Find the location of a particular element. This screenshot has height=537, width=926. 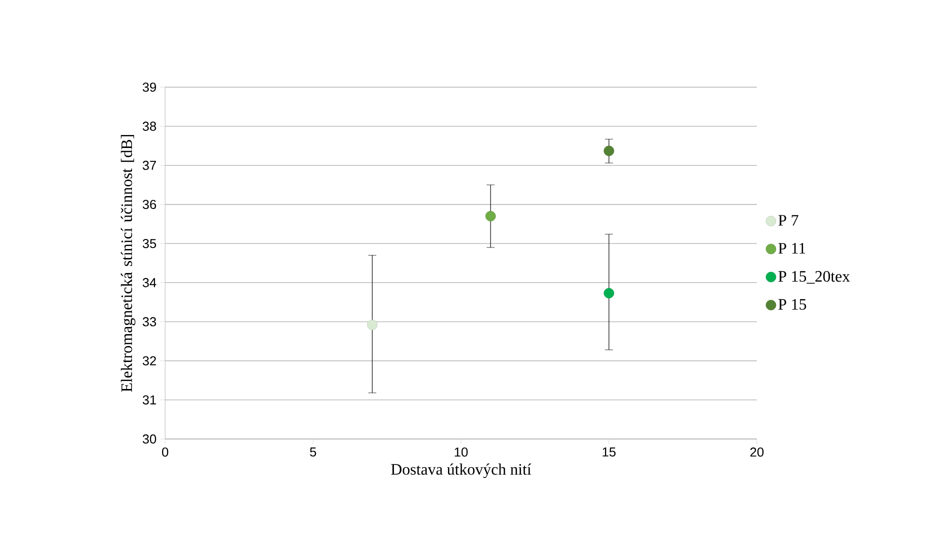

y-tick-label: 37 is located at coordinates (149, 165).